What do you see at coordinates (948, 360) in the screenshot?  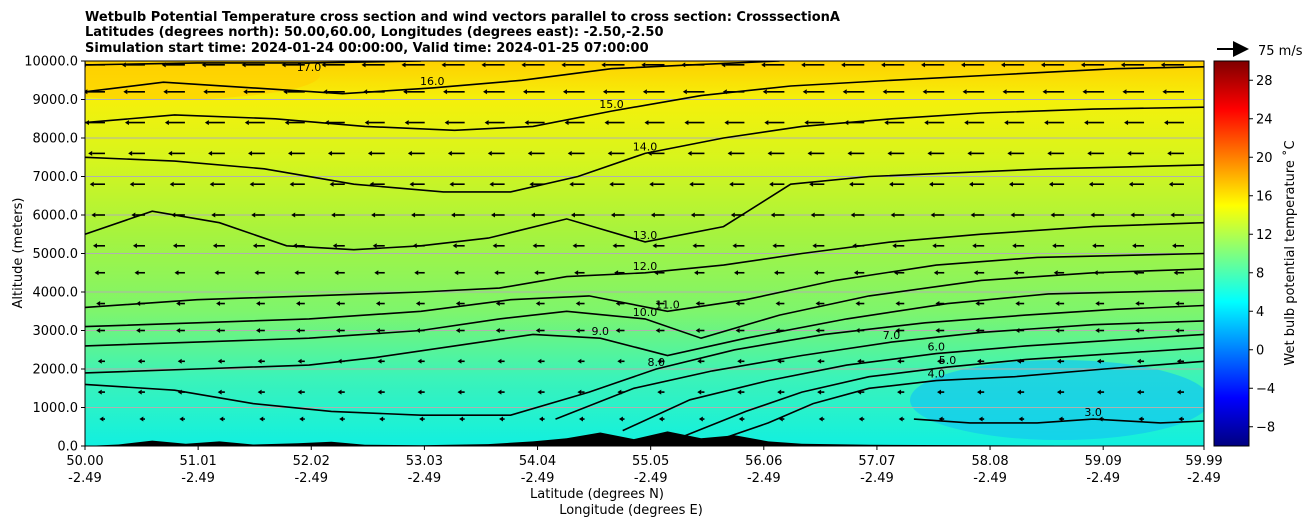 I see `contour-label: 5.0` at bounding box center [948, 360].